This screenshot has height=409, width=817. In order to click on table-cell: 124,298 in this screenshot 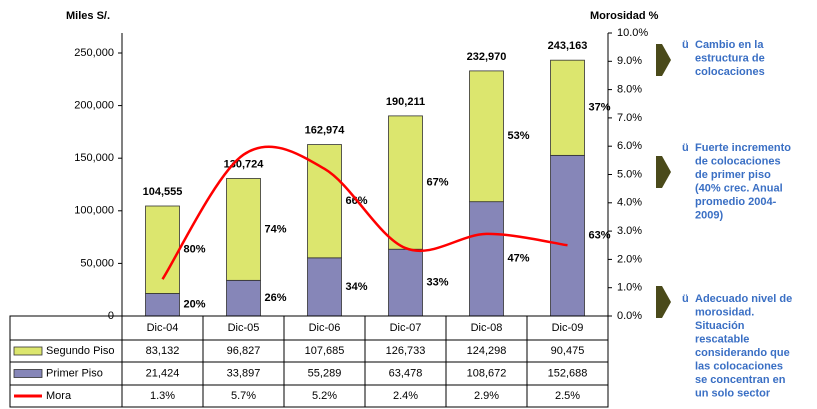, I will do `click(487, 351)`.